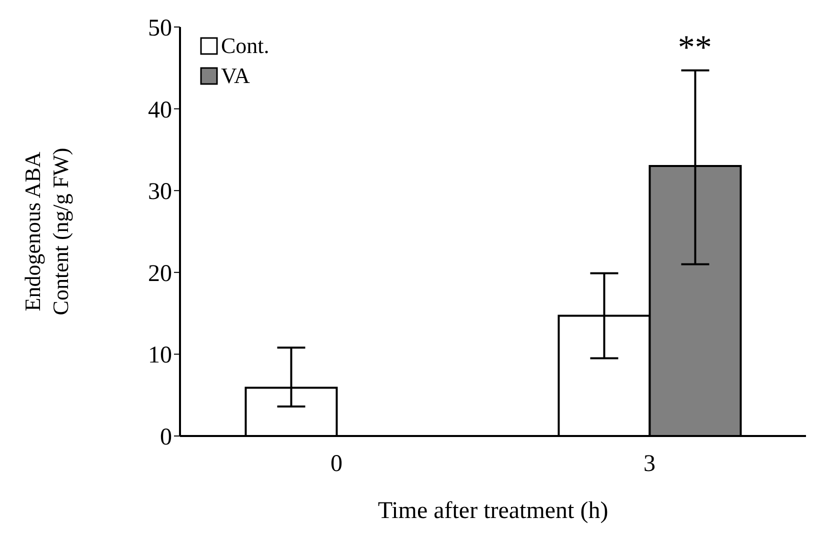  Describe the element at coordinates (235, 76) in the screenshot. I see `legend-label: VA` at that location.